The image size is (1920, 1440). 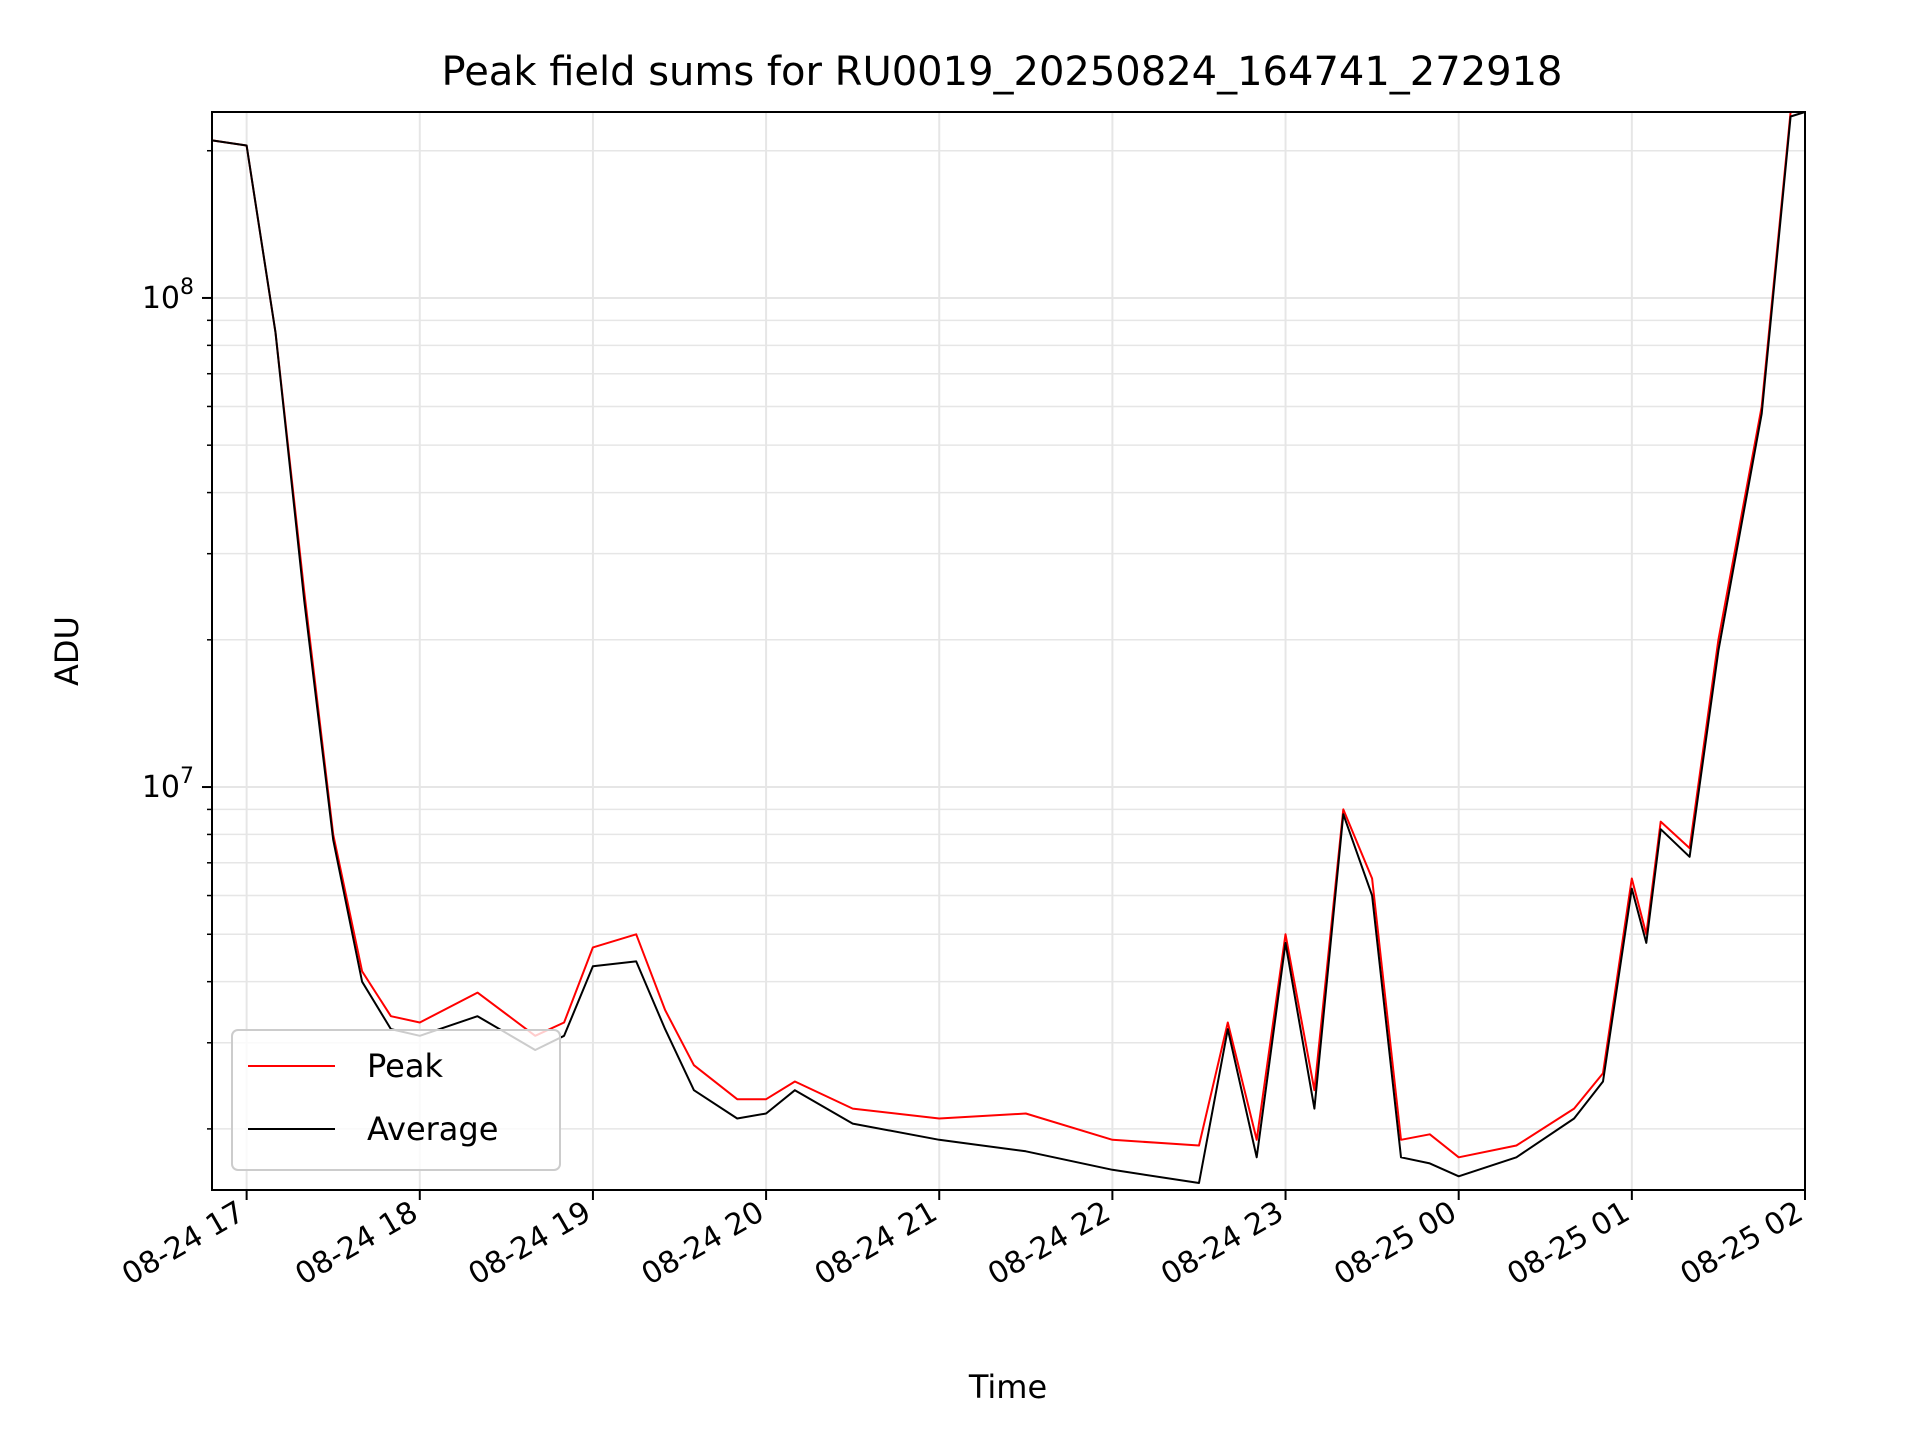 What do you see at coordinates (1007, 1387) in the screenshot?
I see `x-axis-label: Time` at bounding box center [1007, 1387].